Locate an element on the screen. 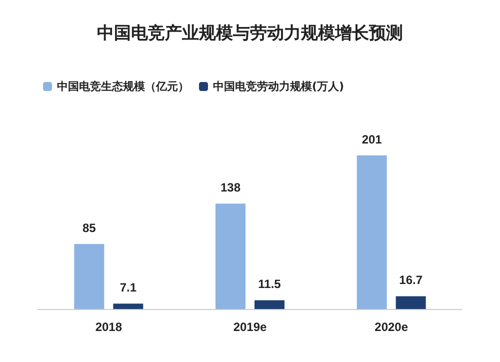 Image resolution: width=500 pixels, height=362 pixels. chart-title: 中国电竞产业规模与劳动力规模增长预测 is located at coordinates (250, 34).